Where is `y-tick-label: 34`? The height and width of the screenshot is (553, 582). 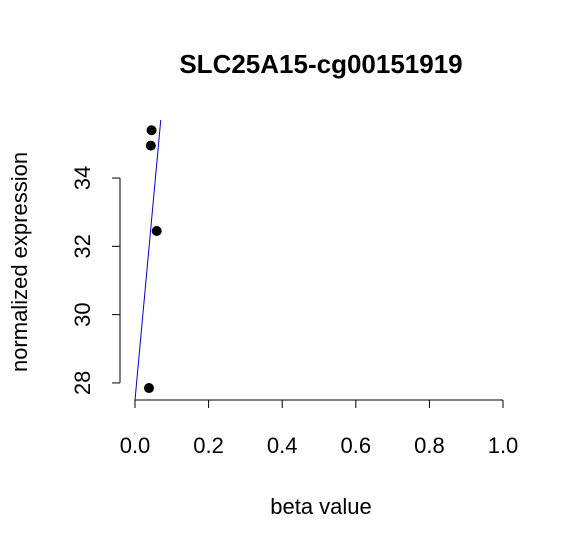 y-tick-label: 34 is located at coordinates (82, 178).